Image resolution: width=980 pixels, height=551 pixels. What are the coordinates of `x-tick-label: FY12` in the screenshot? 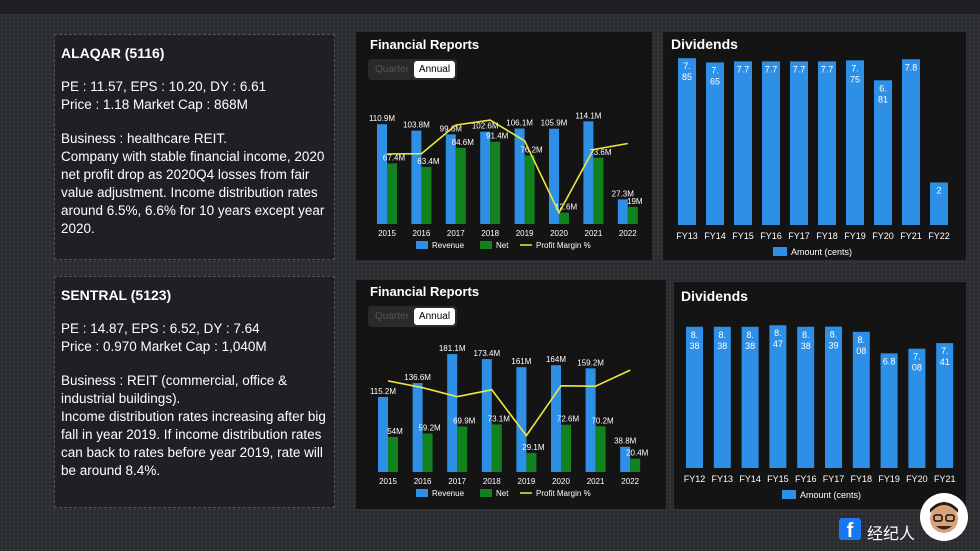 It's located at (695, 479).